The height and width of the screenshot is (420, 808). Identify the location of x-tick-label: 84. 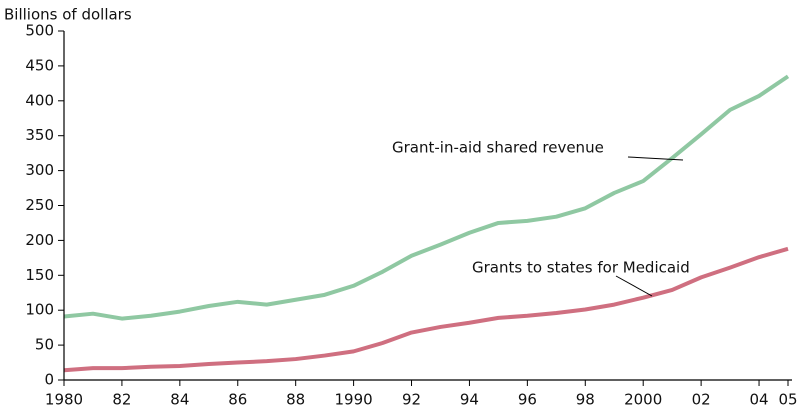
(179, 400).